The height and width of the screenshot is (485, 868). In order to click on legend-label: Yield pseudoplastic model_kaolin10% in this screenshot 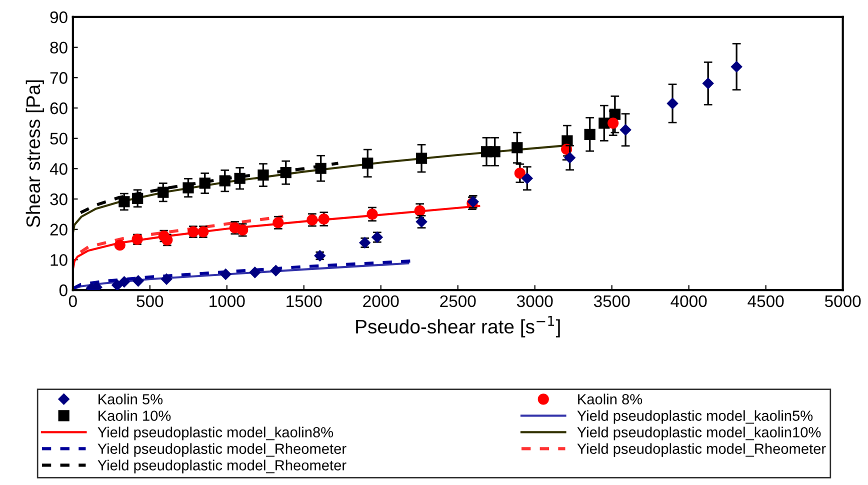, I will do `click(699, 433)`.